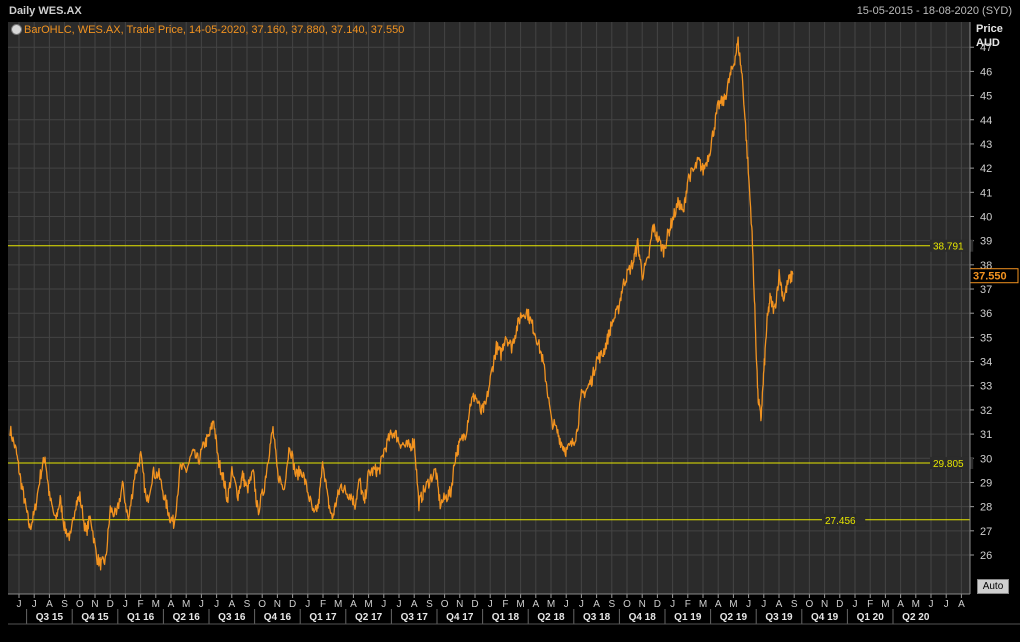  I want to click on y-tick-label: 37, so click(986, 290).